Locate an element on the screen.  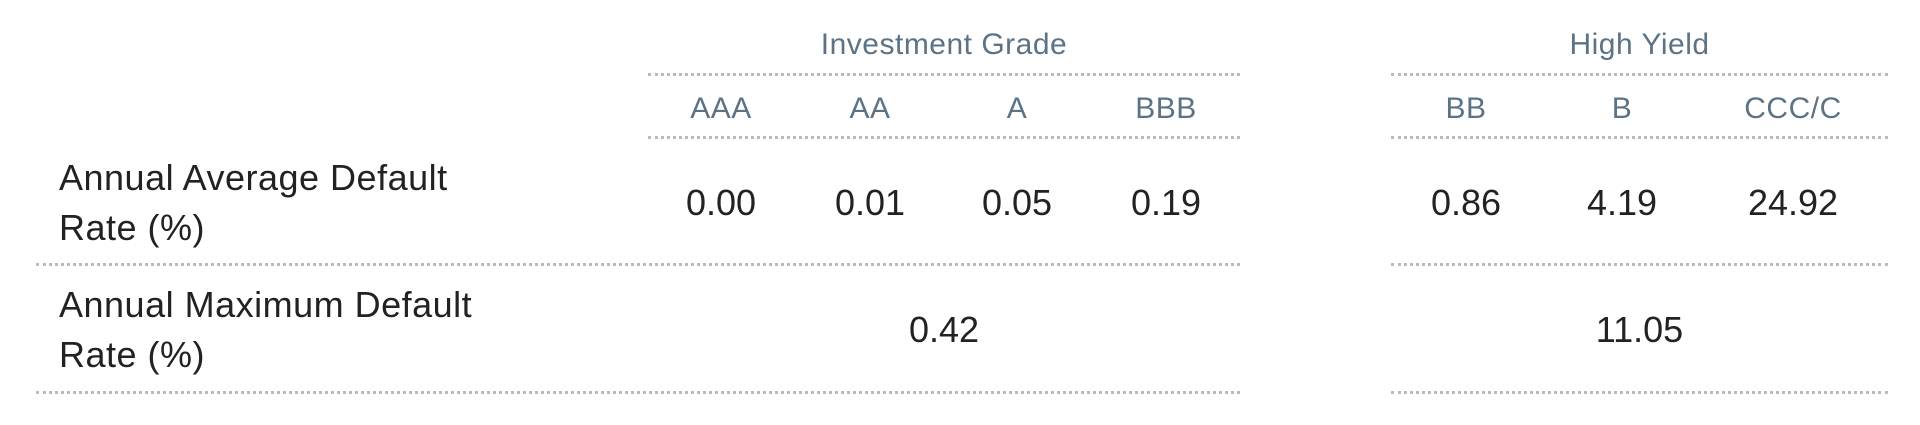
column-header: BB is located at coordinates (1466, 108).